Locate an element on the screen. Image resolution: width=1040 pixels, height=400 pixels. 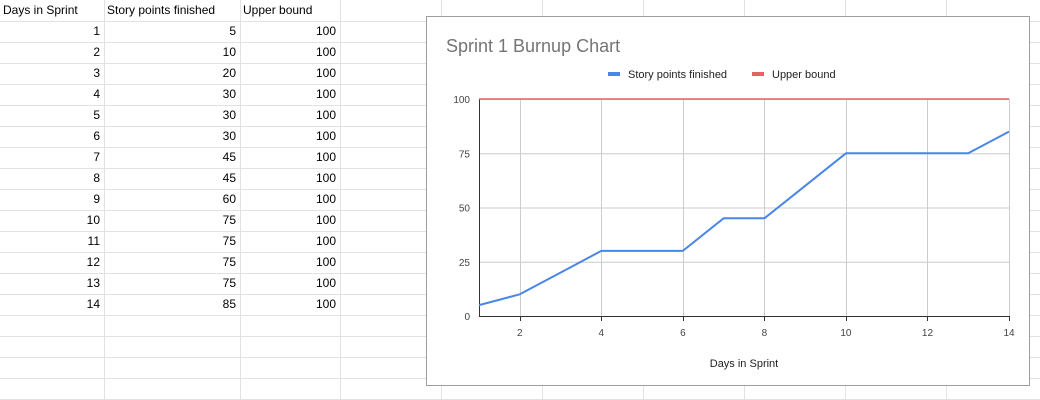
y-tick-label: 0 is located at coordinates (467, 317).